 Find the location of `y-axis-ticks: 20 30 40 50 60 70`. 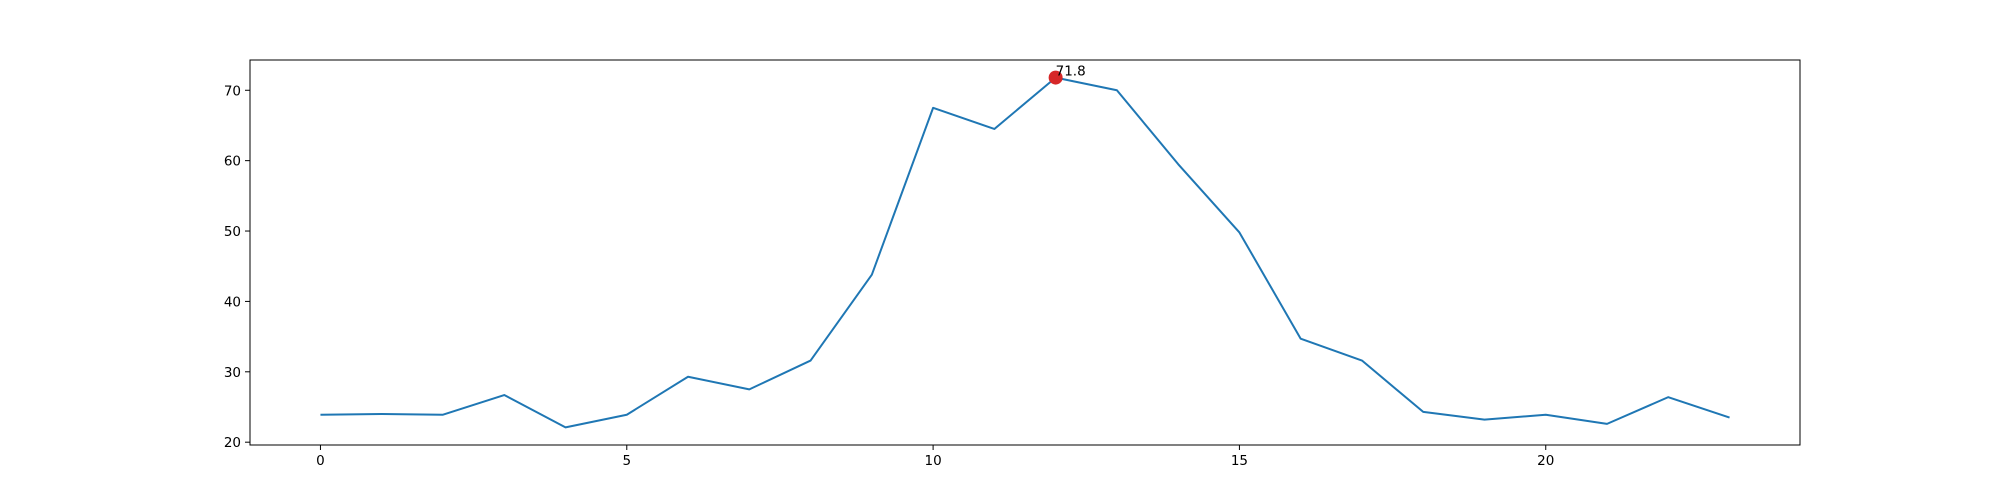

y-axis-ticks: 20 30 40 50 60 70 is located at coordinates (237, 267).